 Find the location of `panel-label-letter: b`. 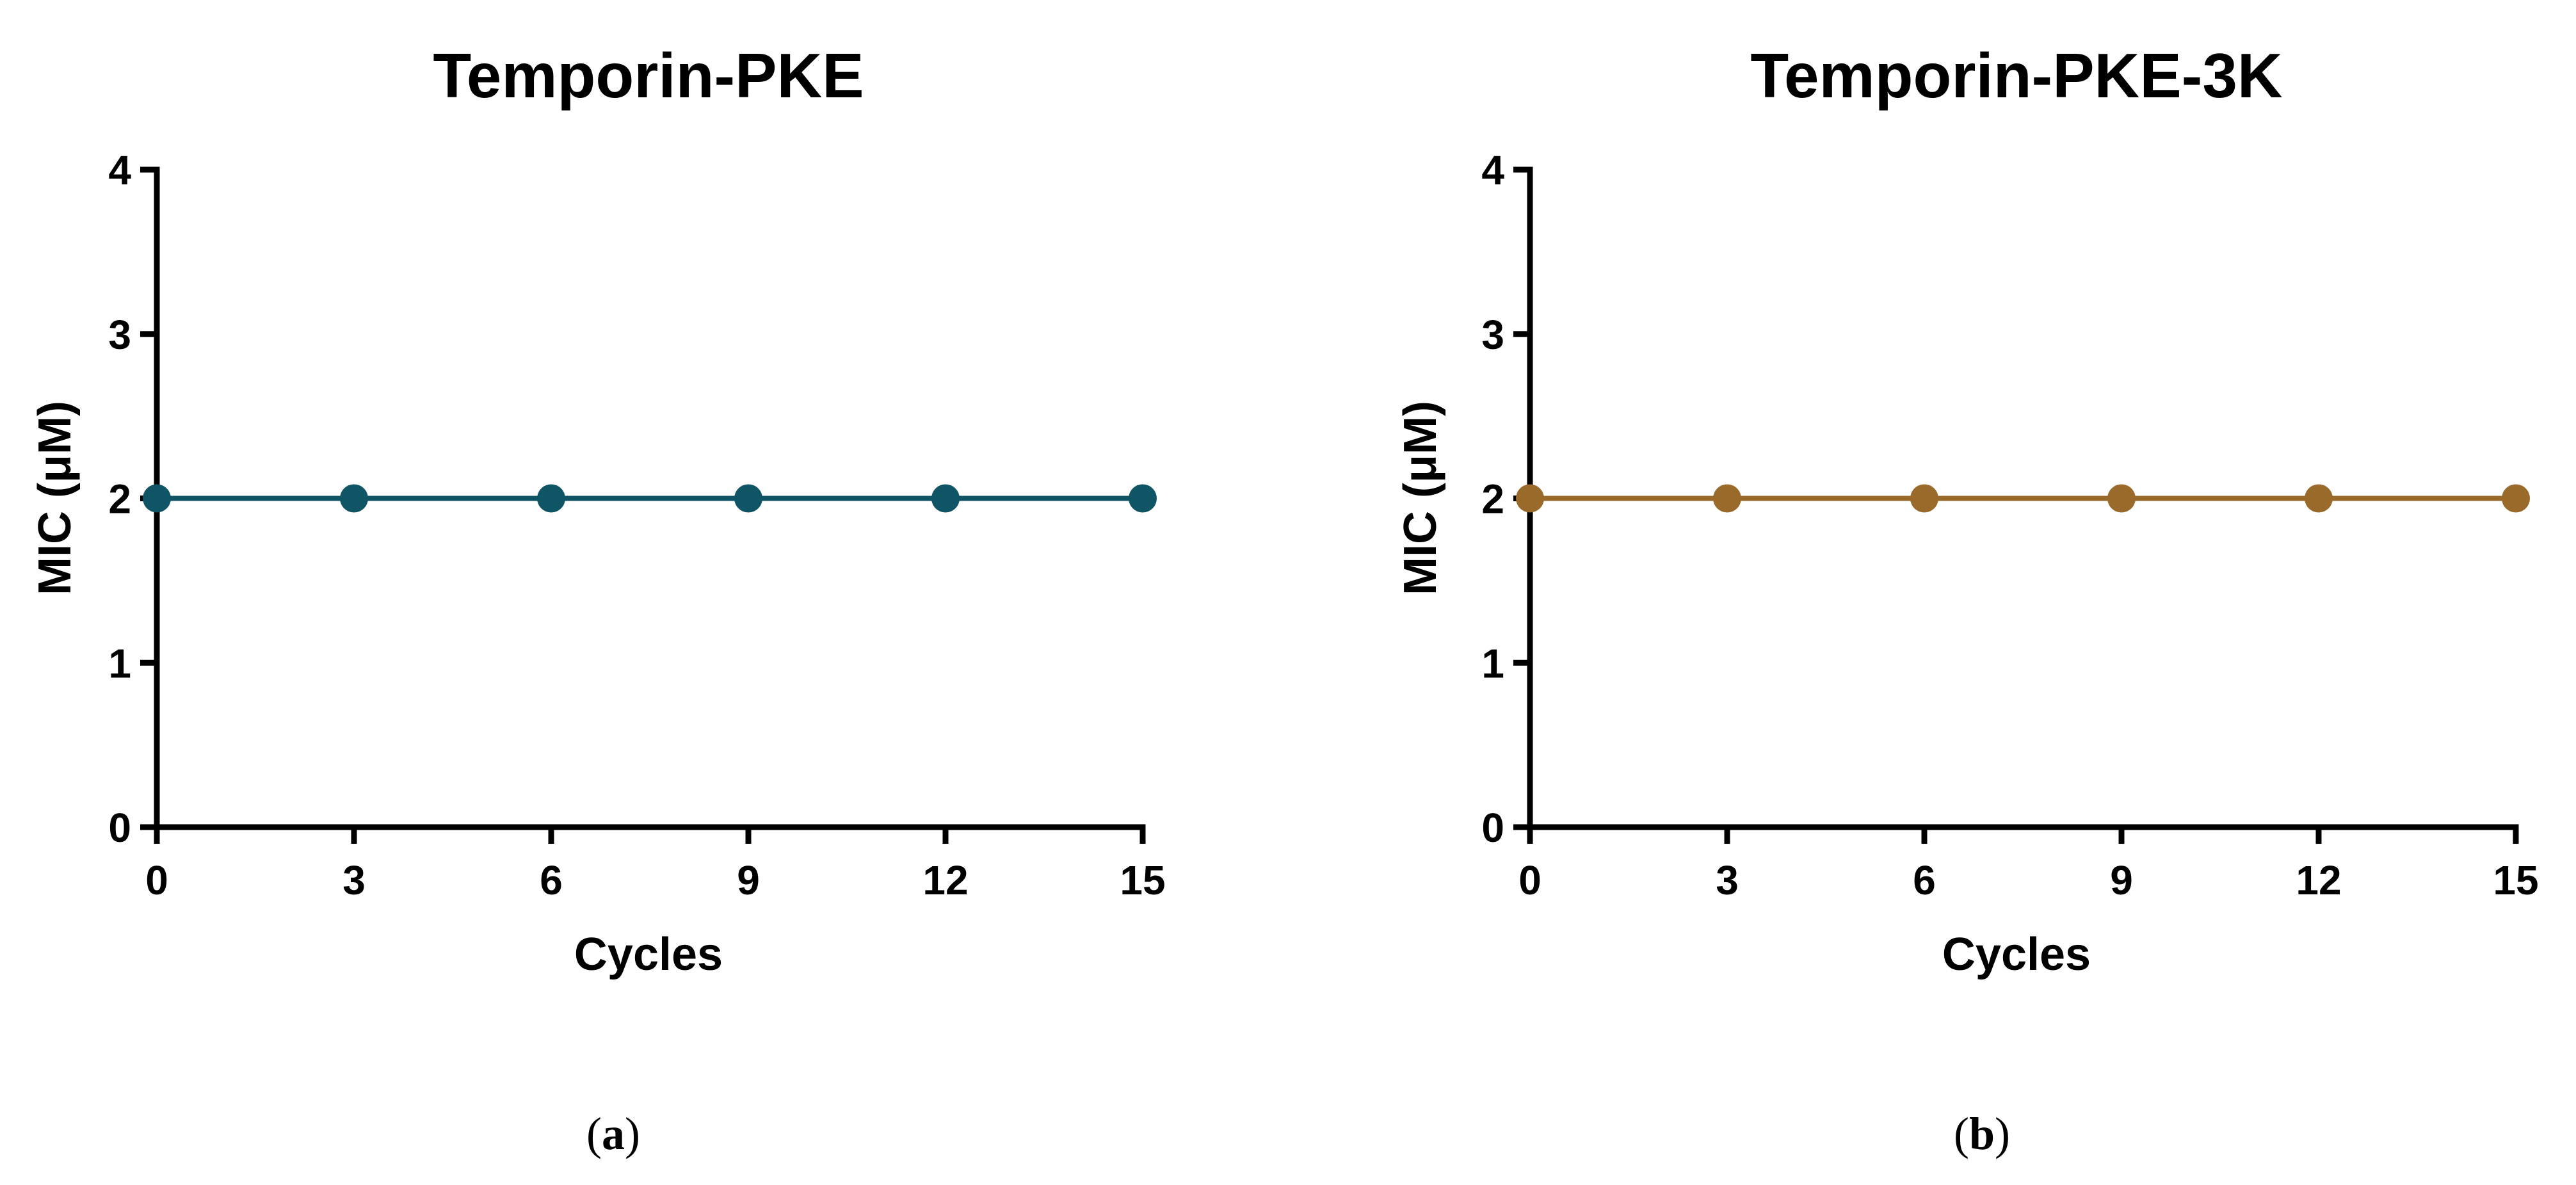

panel-label-letter: b is located at coordinates (1982, 1134).